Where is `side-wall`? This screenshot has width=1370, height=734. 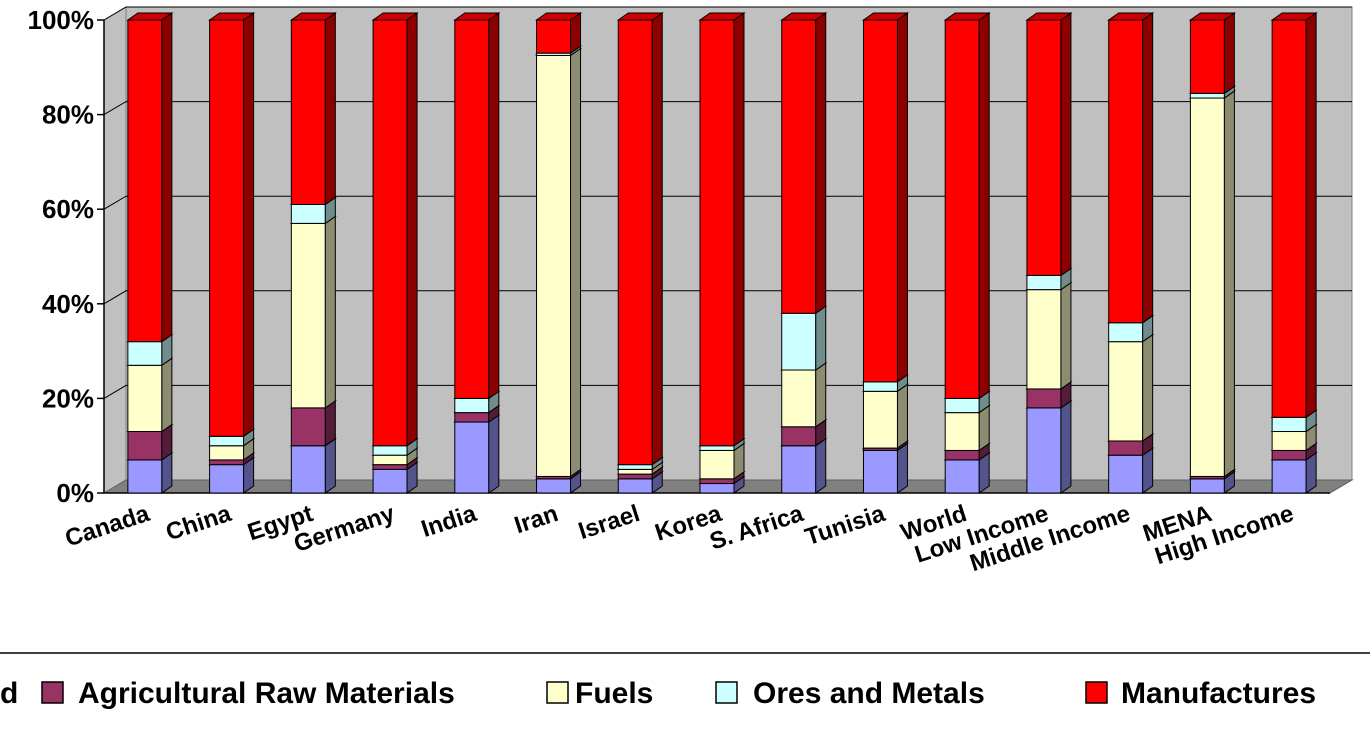 side-wall is located at coordinates (115, 250).